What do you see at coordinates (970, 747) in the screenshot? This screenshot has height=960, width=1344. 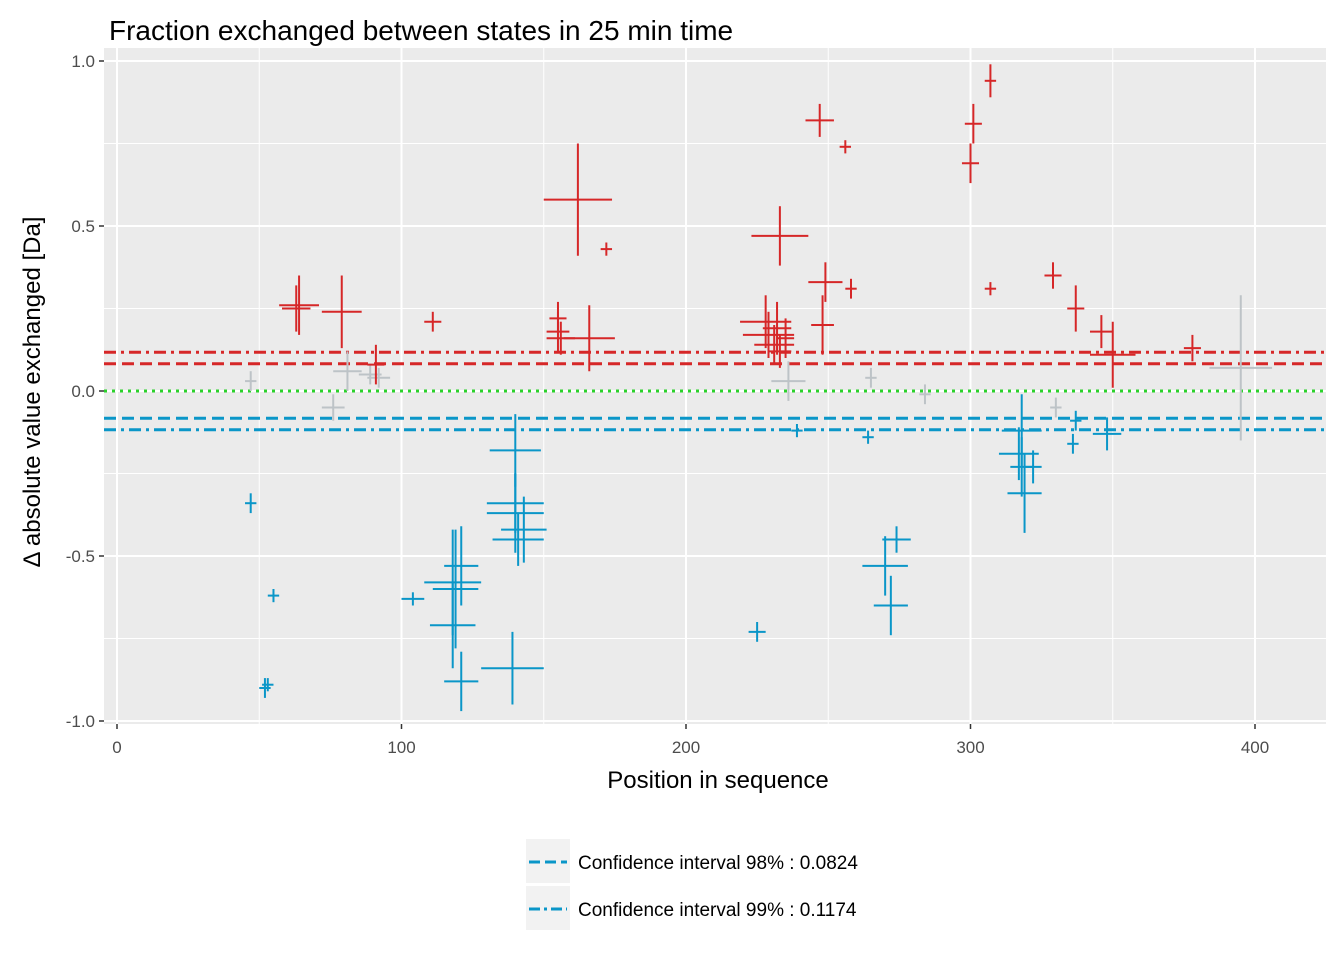 I see `x-tick-label: 300` at bounding box center [970, 747].